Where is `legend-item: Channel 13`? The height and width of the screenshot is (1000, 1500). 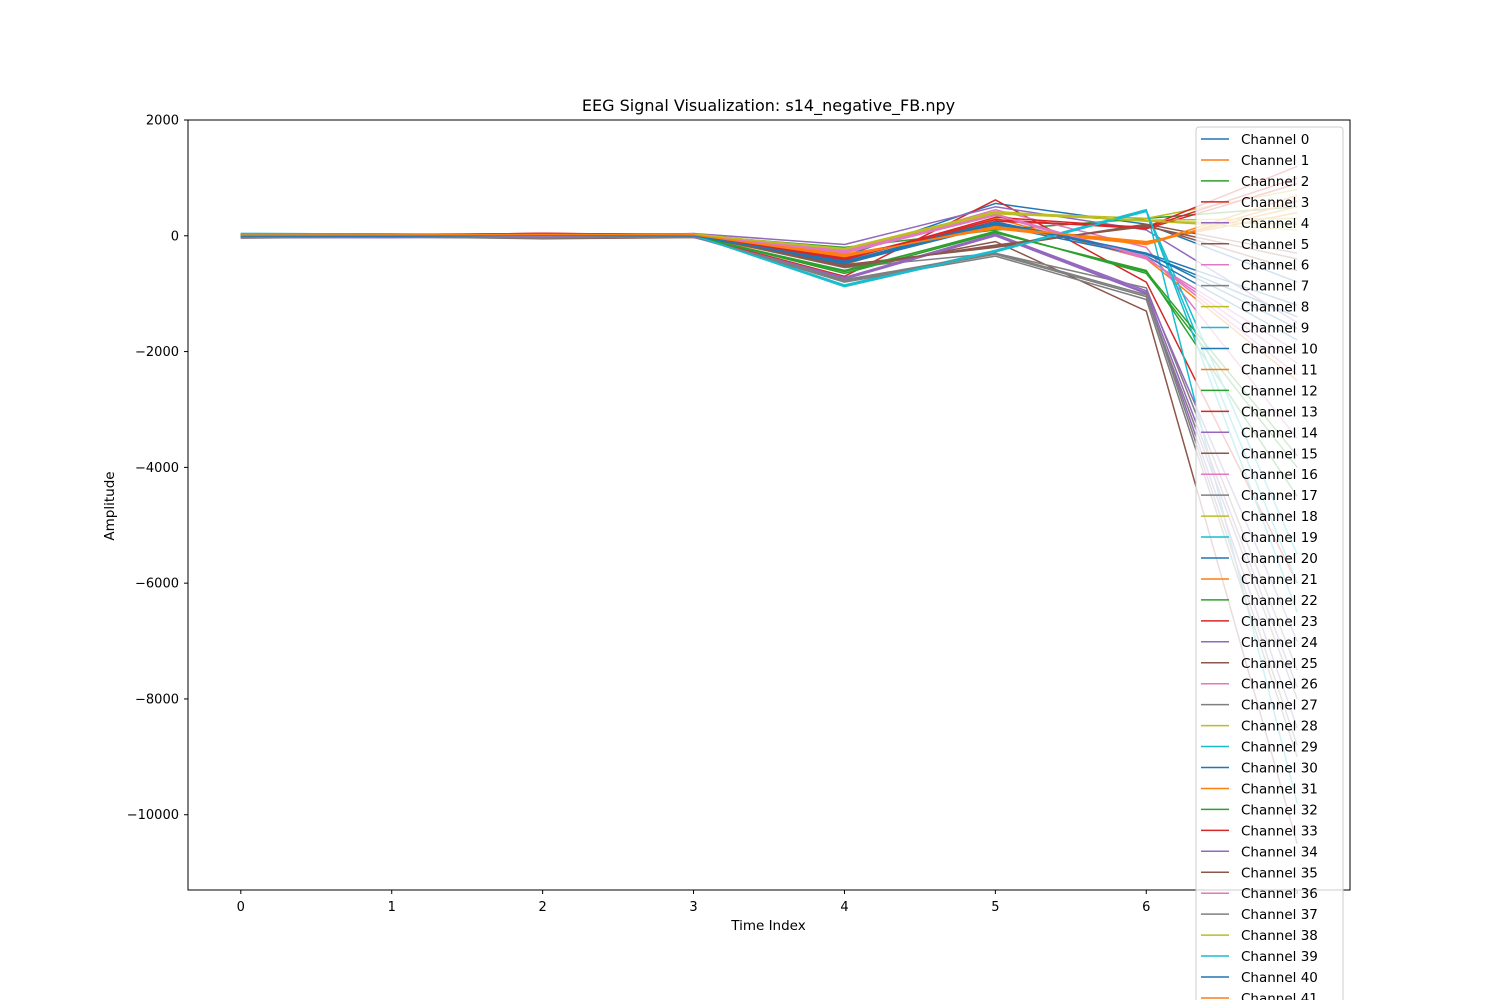
legend-item: Channel 13 is located at coordinates (1259, 412).